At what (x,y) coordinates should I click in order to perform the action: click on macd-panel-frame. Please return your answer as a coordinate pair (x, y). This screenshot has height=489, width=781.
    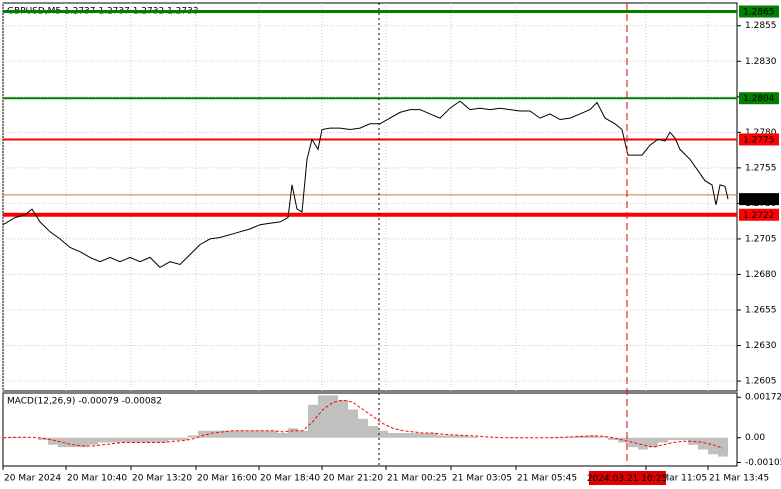
    Looking at the image, I should click on (370, 429).